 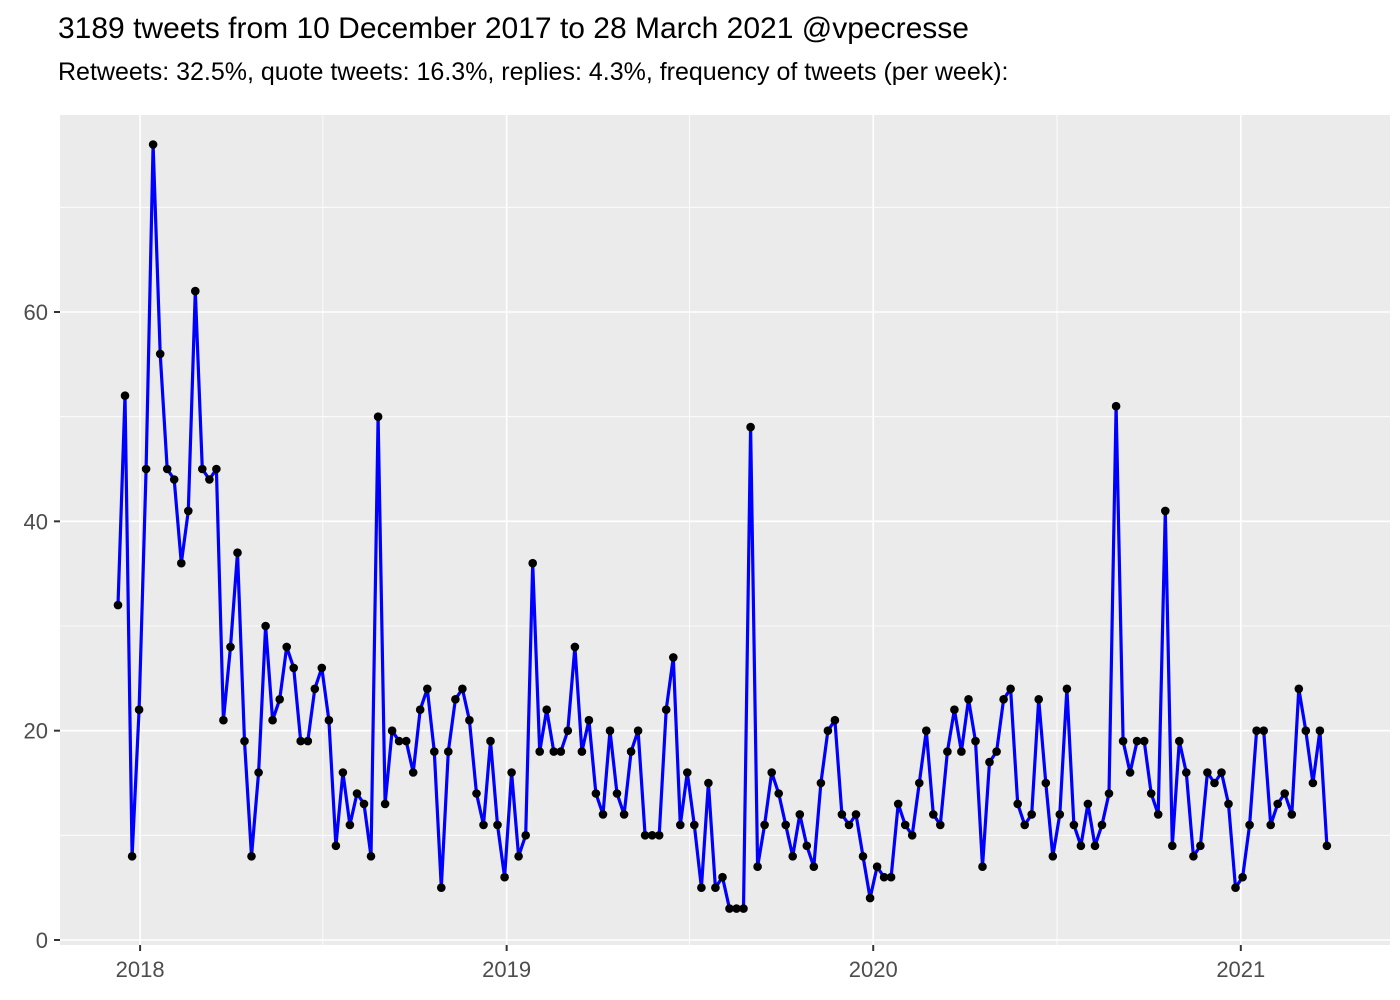 I want to click on y-axis-tick-label: 20, so click(x=36, y=731).